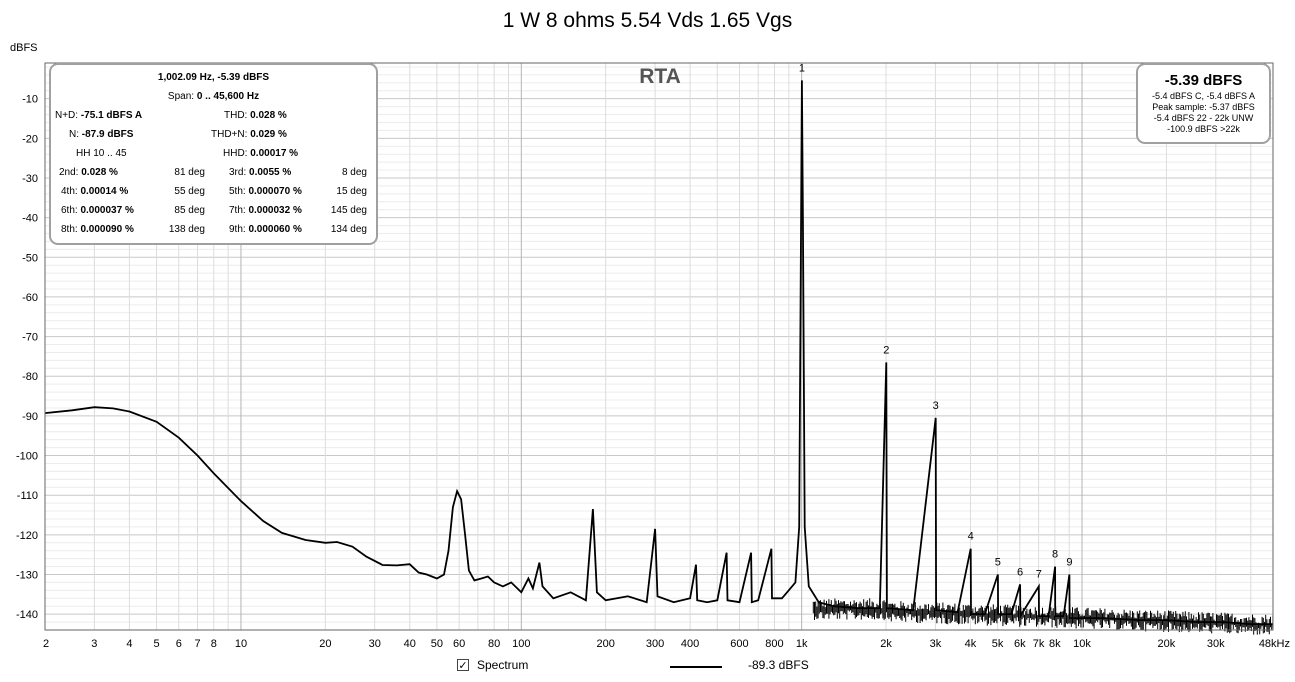  Describe the element at coordinates (186, 229) in the screenshot. I see `harmonic-phase: 138 deg` at that location.